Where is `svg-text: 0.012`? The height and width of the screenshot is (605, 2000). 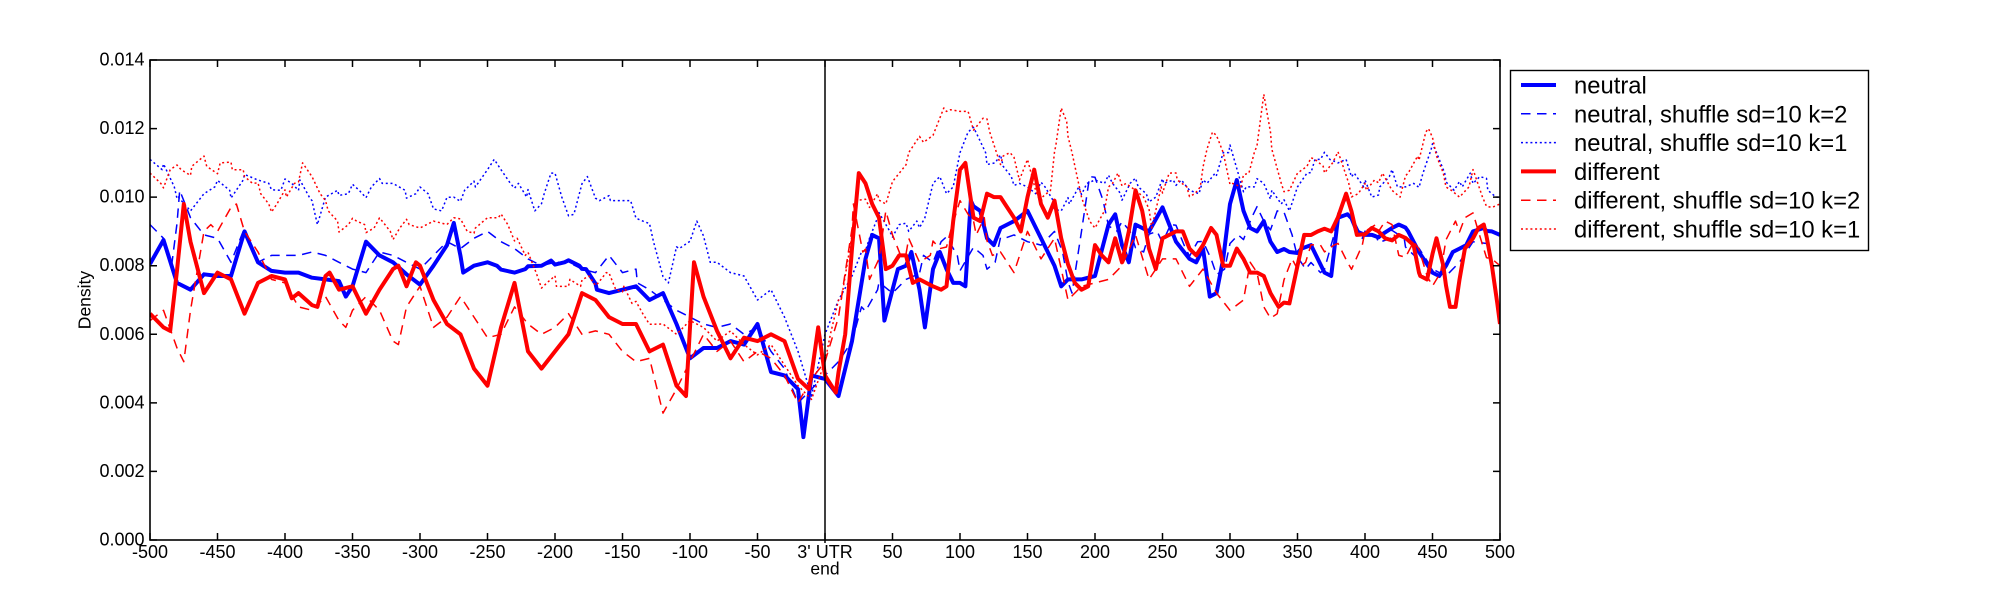
svg-text: 0.012 is located at coordinates (121, 128).